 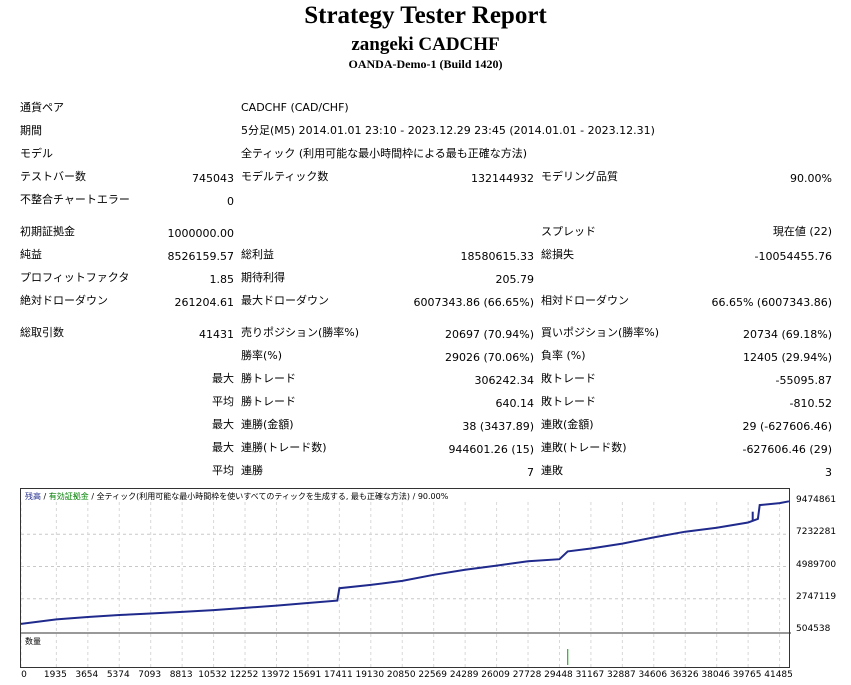 I want to click on gross-loss-label: 総損失, so click(x=557, y=254).